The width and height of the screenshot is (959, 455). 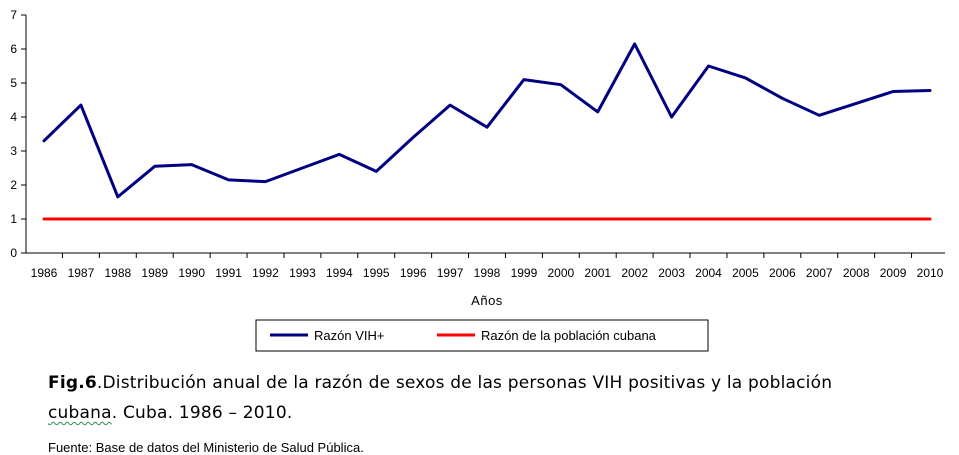 What do you see at coordinates (597, 273) in the screenshot?
I see `x-tick-label: 2001` at bounding box center [597, 273].